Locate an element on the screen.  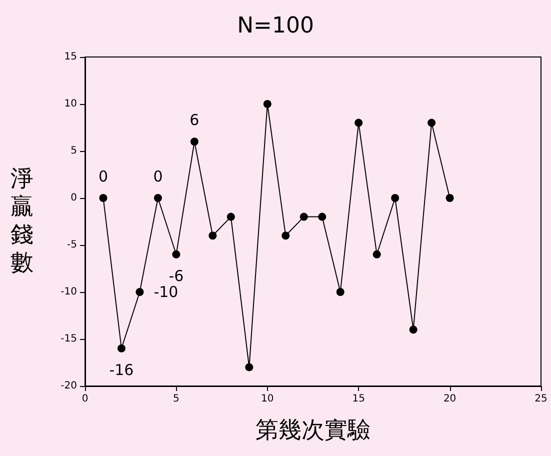
x-tick-label: 25 is located at coordinates (541, 399).